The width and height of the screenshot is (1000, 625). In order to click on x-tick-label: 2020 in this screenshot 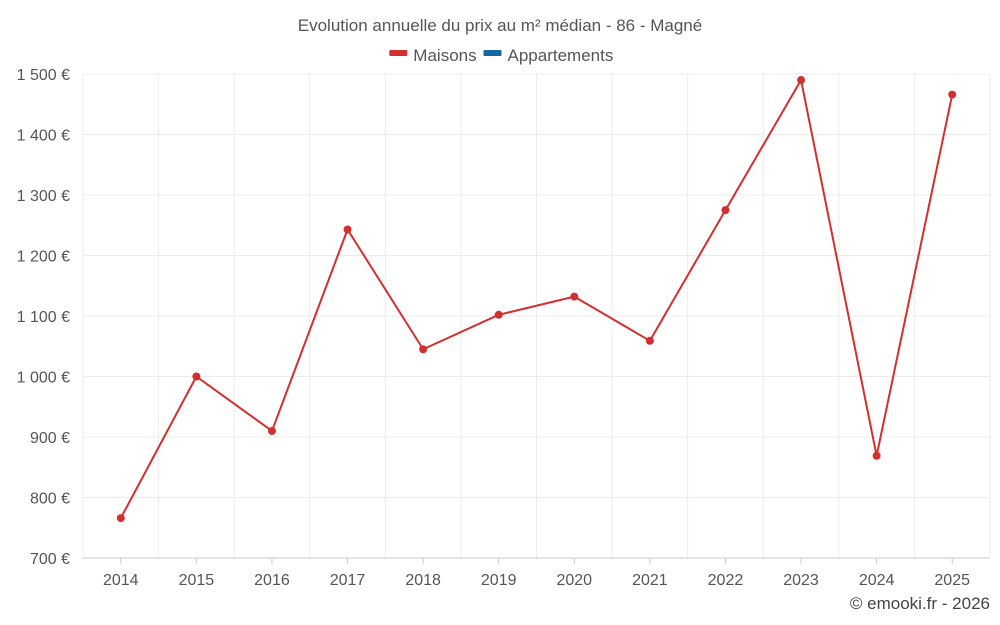, I will do `click(574, 580)`.